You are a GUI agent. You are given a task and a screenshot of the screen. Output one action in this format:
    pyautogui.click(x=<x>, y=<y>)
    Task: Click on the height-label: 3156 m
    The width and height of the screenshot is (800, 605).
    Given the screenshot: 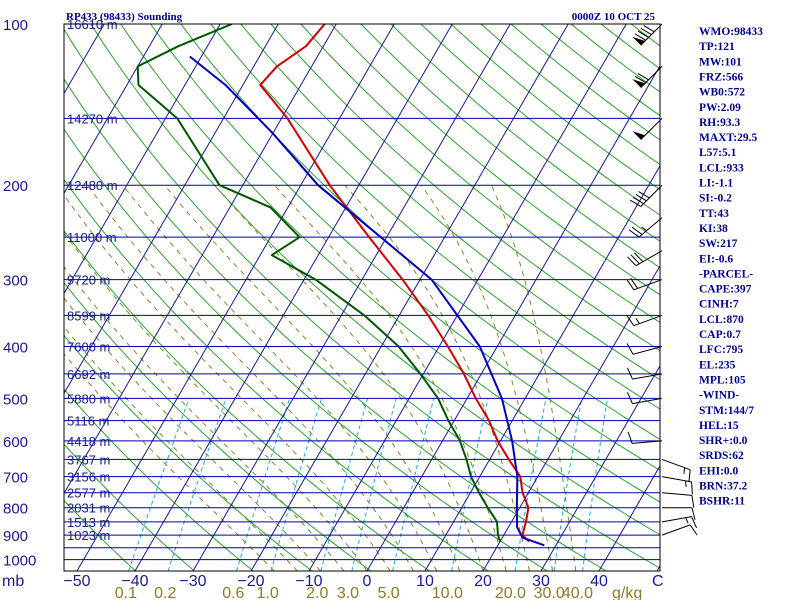 What is the action you would take?
    pyautogui.click(x=88, y=477)
    